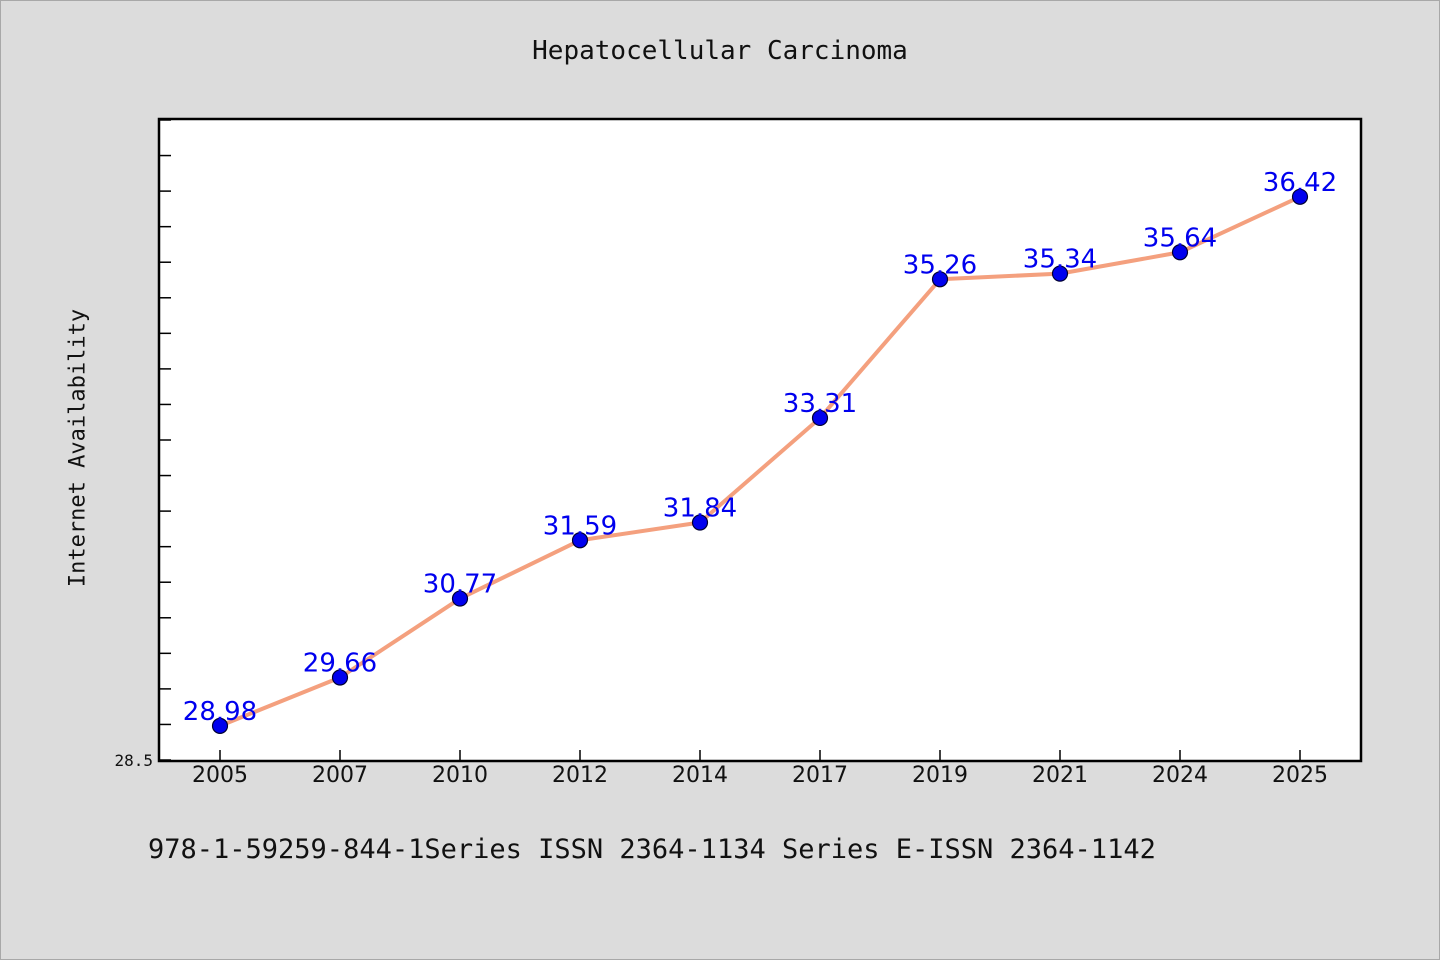  Describe the element at coordinates (760, 769) in the screenshot. I see `x-ticks: 2005 2007 2010 2012 2014 2017 2019 2021 2024 2025` at that location.